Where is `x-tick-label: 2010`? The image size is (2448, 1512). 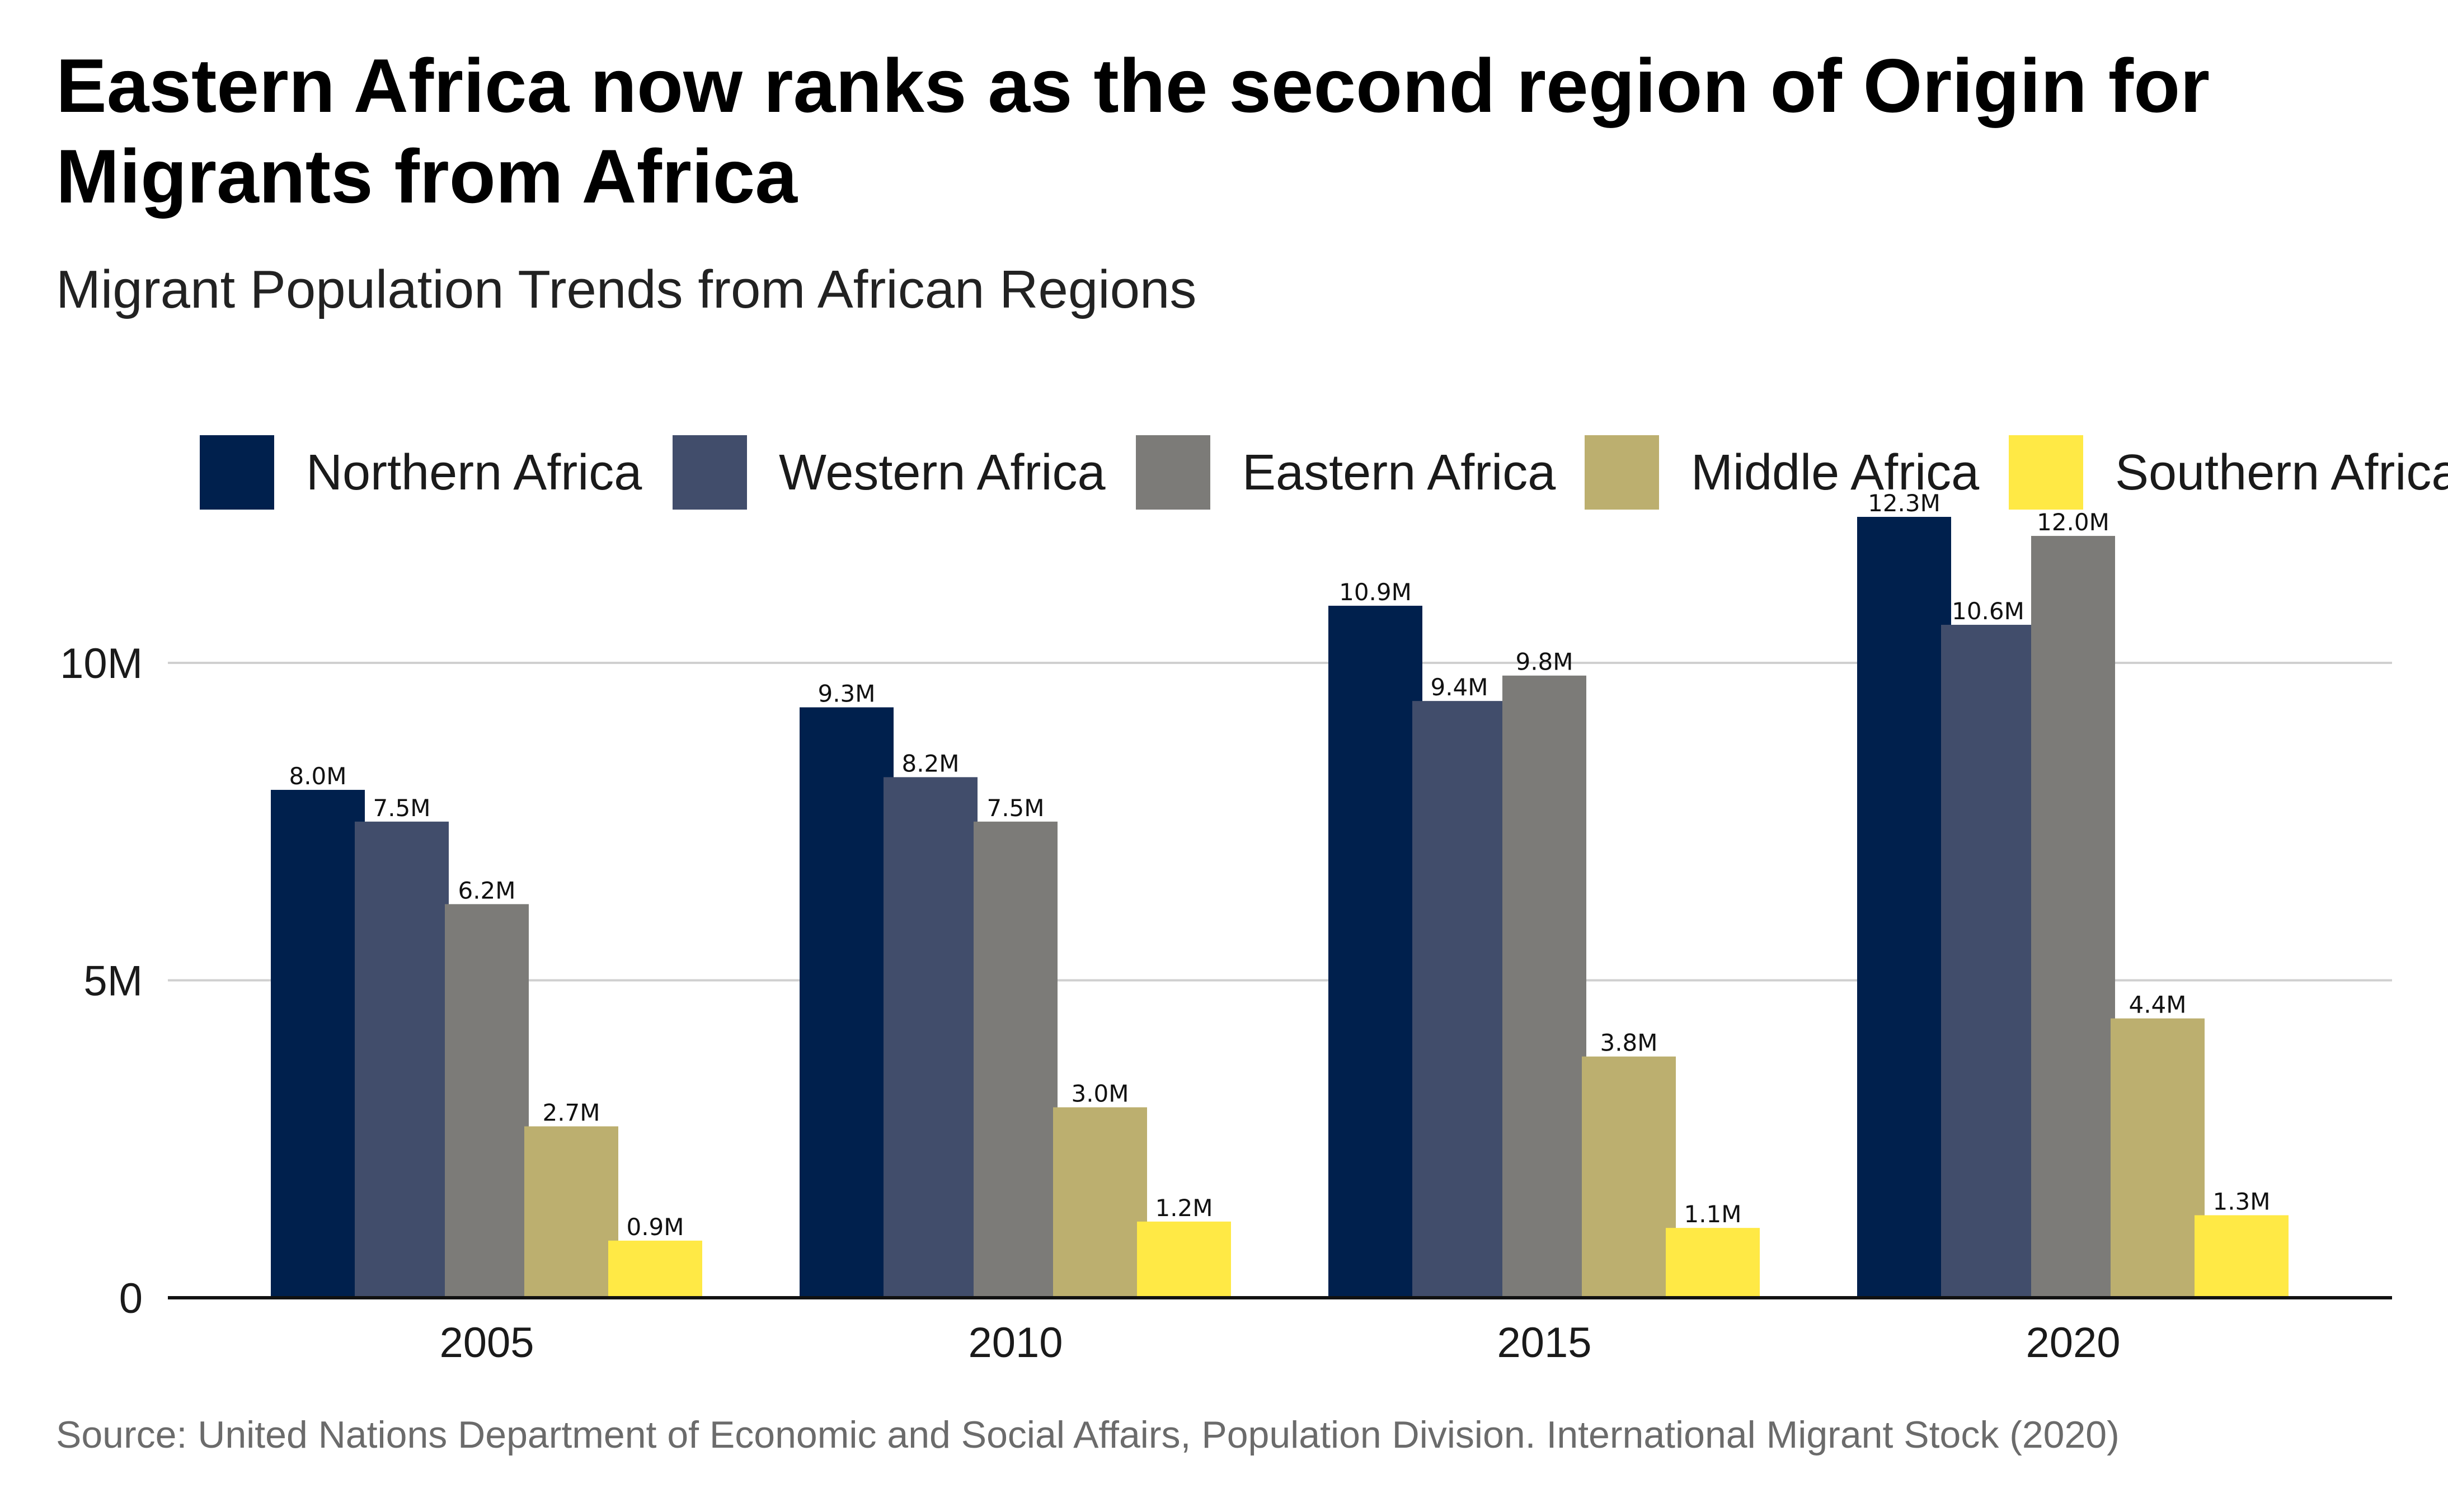
x-tick-label: 2010 is located at coordinates (1015, 1343).